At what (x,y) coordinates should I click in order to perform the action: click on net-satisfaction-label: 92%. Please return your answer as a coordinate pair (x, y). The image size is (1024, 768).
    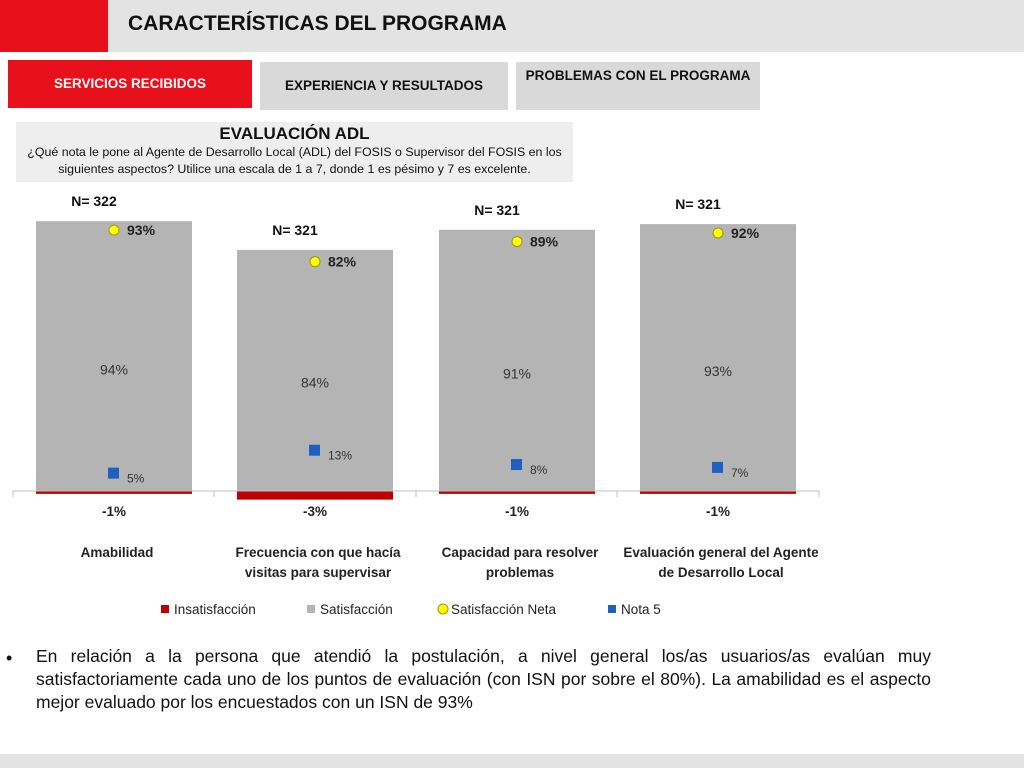
    Looking at the image, I should click on (745, 233).